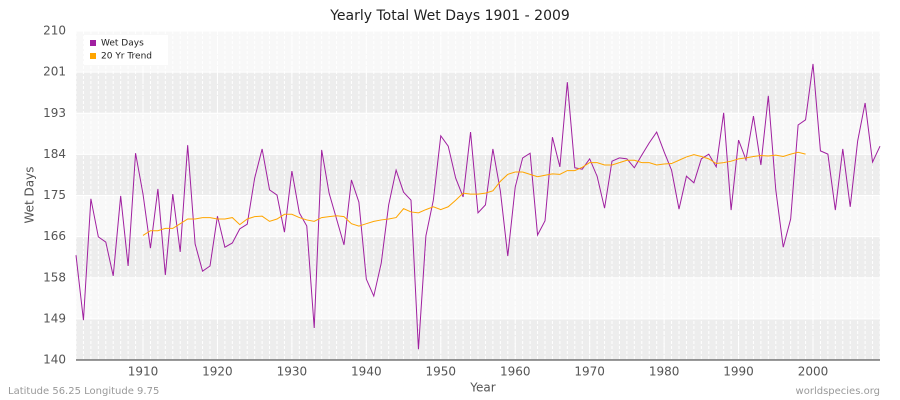 The image size is (900, 400). I want to click on grid-band, so click(478, 175).